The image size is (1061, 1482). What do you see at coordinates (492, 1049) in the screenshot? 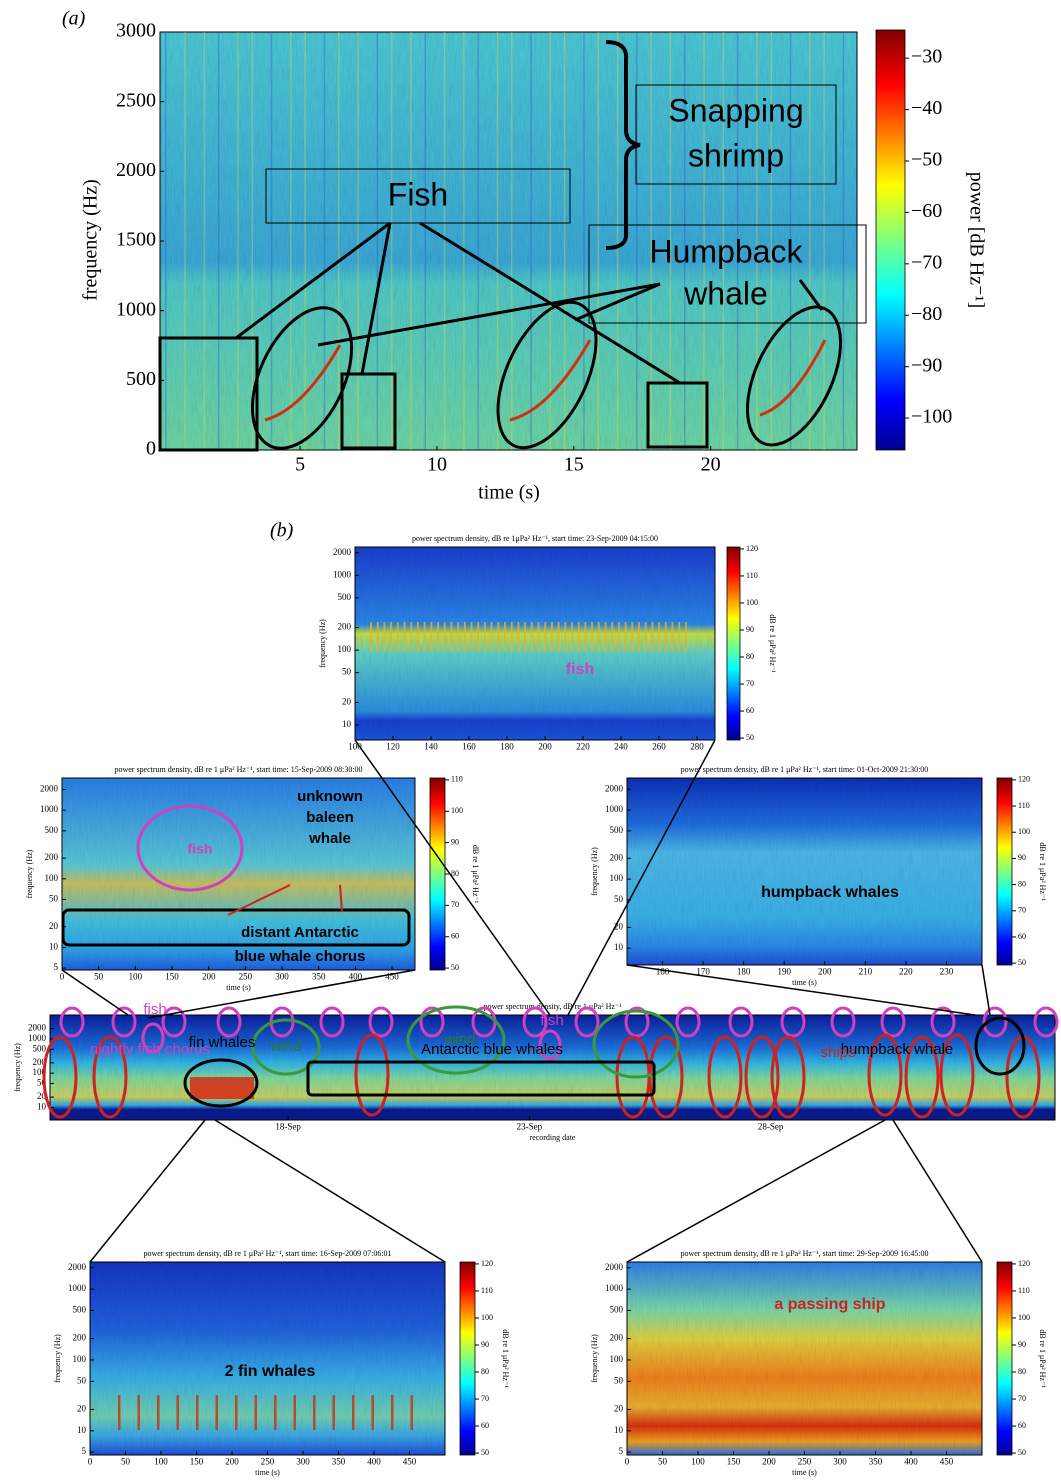
I see `annotation: Antarctic blue whales` at bounding box center [492, 1049].